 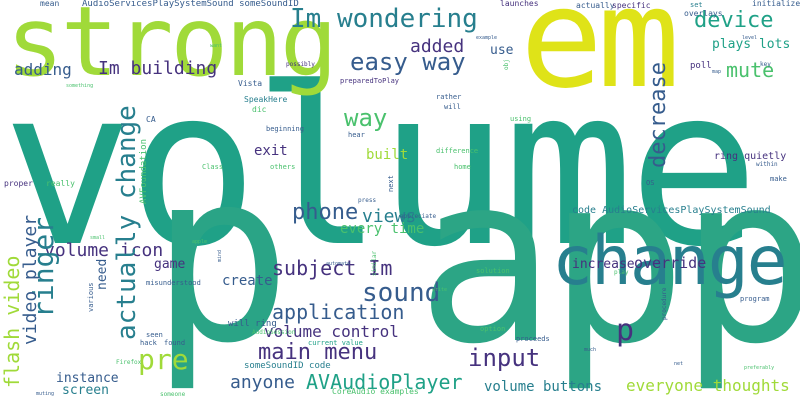 I want to click on word-misunderstood: misunderstood, so click(x=173, y=283).